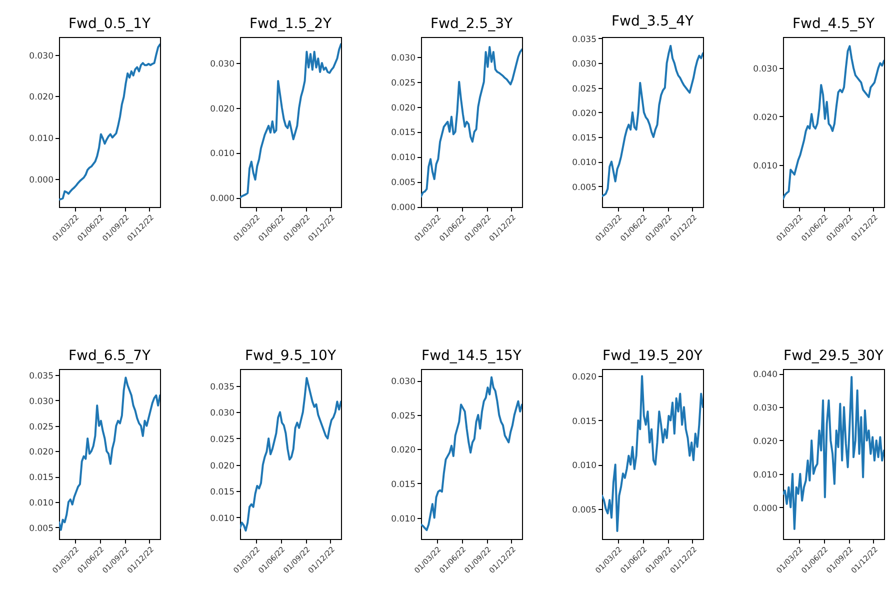 This screenshot has height=606, width=896. I want to click on chart-title: Fwd_29.5_30Y, so click(834, 356).